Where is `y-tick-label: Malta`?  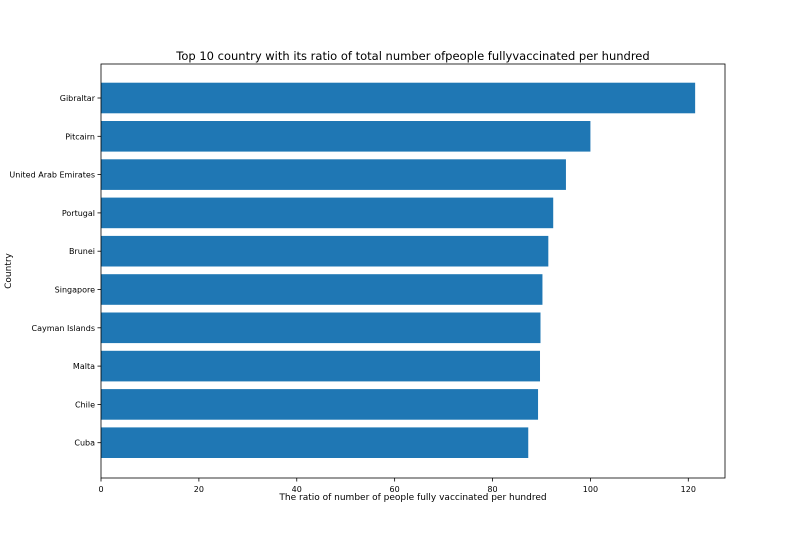 y-tick-label: Malta is located at coordinates (84, 366).